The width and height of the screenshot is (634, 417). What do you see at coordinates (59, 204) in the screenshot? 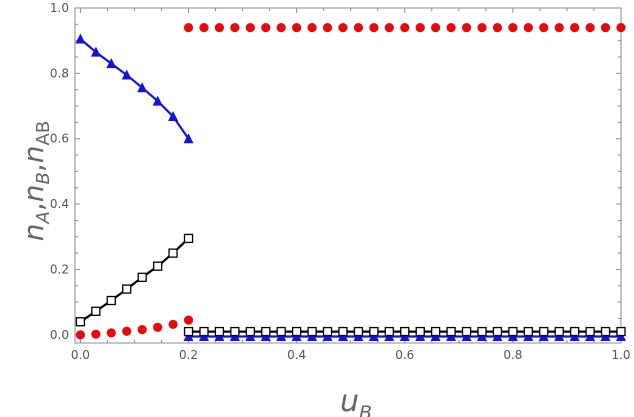
I see `y-tick-label: 0.4` at bounding box center [59, 204].